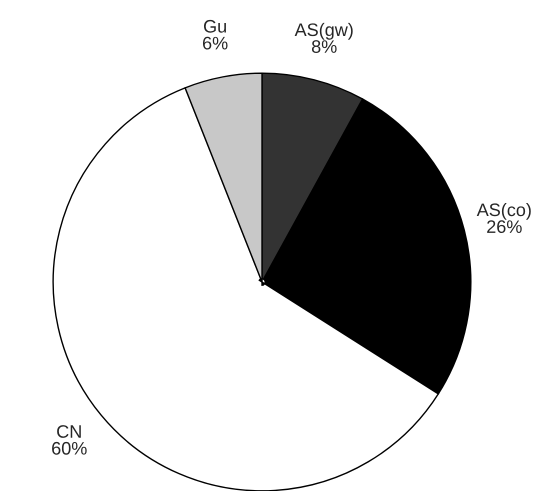 The width and height of the screenshot is (548, 491). Describe the element at coordinates (504, 227) in the screenshot. I see `data-label: 26%` at that location.